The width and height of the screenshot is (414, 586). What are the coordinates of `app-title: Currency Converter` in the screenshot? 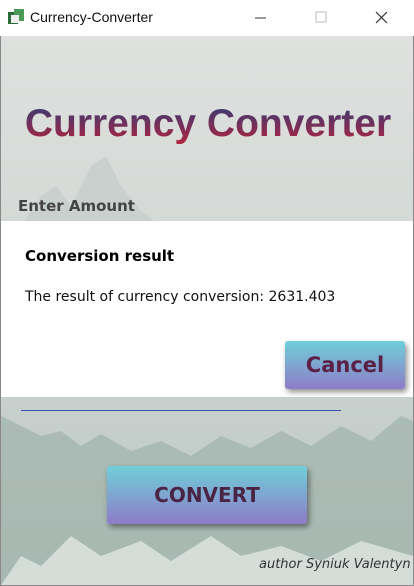 It's located at (208, 123).